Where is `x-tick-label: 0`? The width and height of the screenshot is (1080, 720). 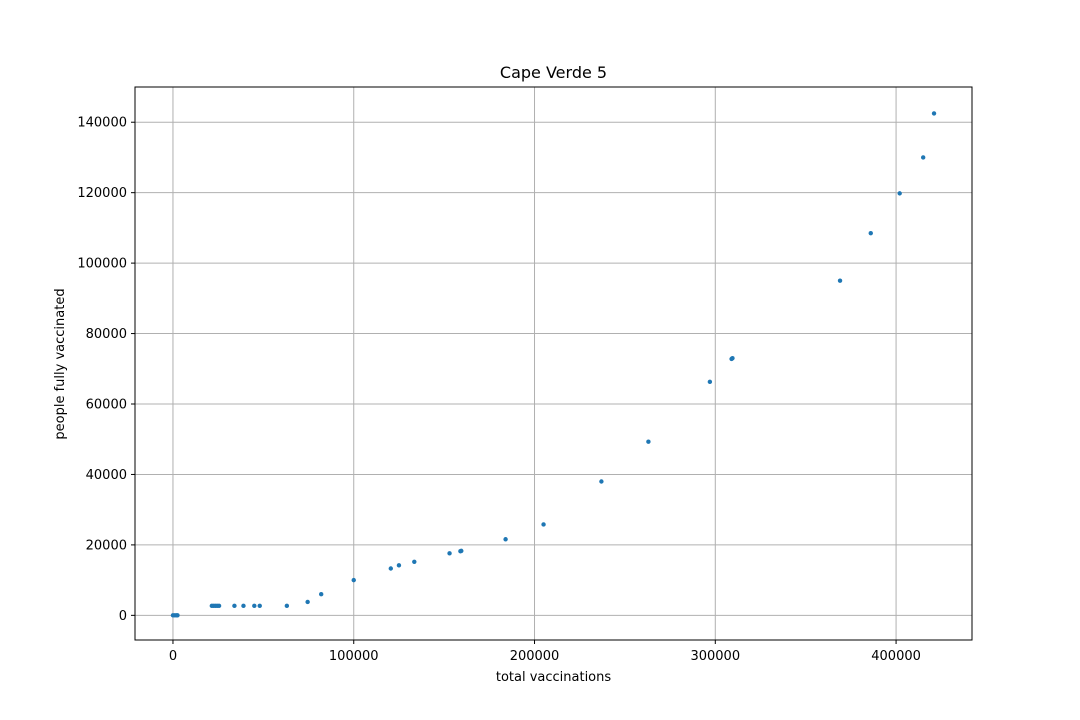 x-tick-label: 0 is located at coordinates (173, 656).